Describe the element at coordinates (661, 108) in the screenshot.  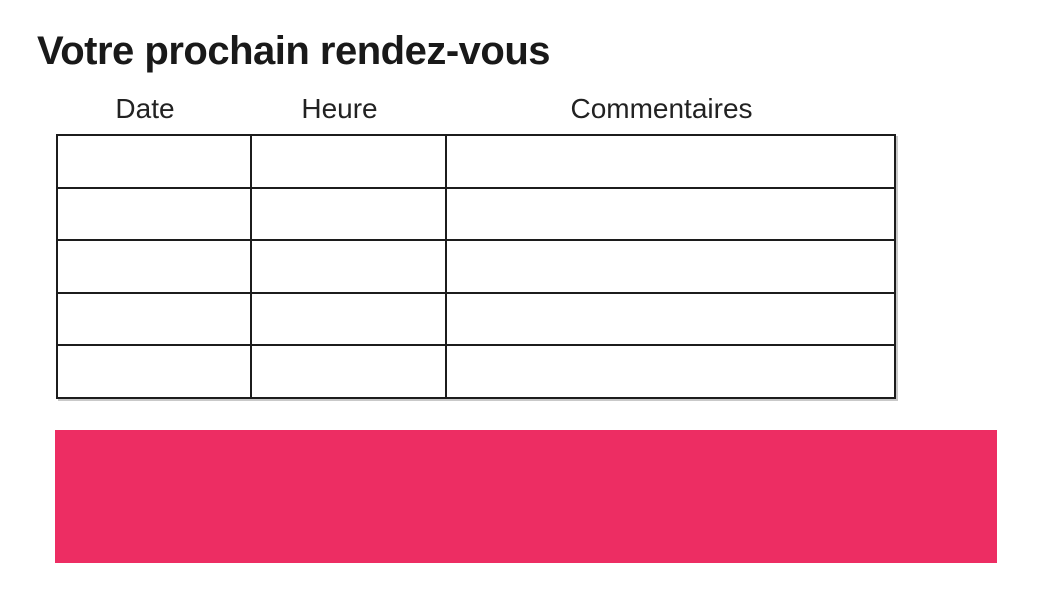
I see `column-header-commentaires: Commentaires` at that location.